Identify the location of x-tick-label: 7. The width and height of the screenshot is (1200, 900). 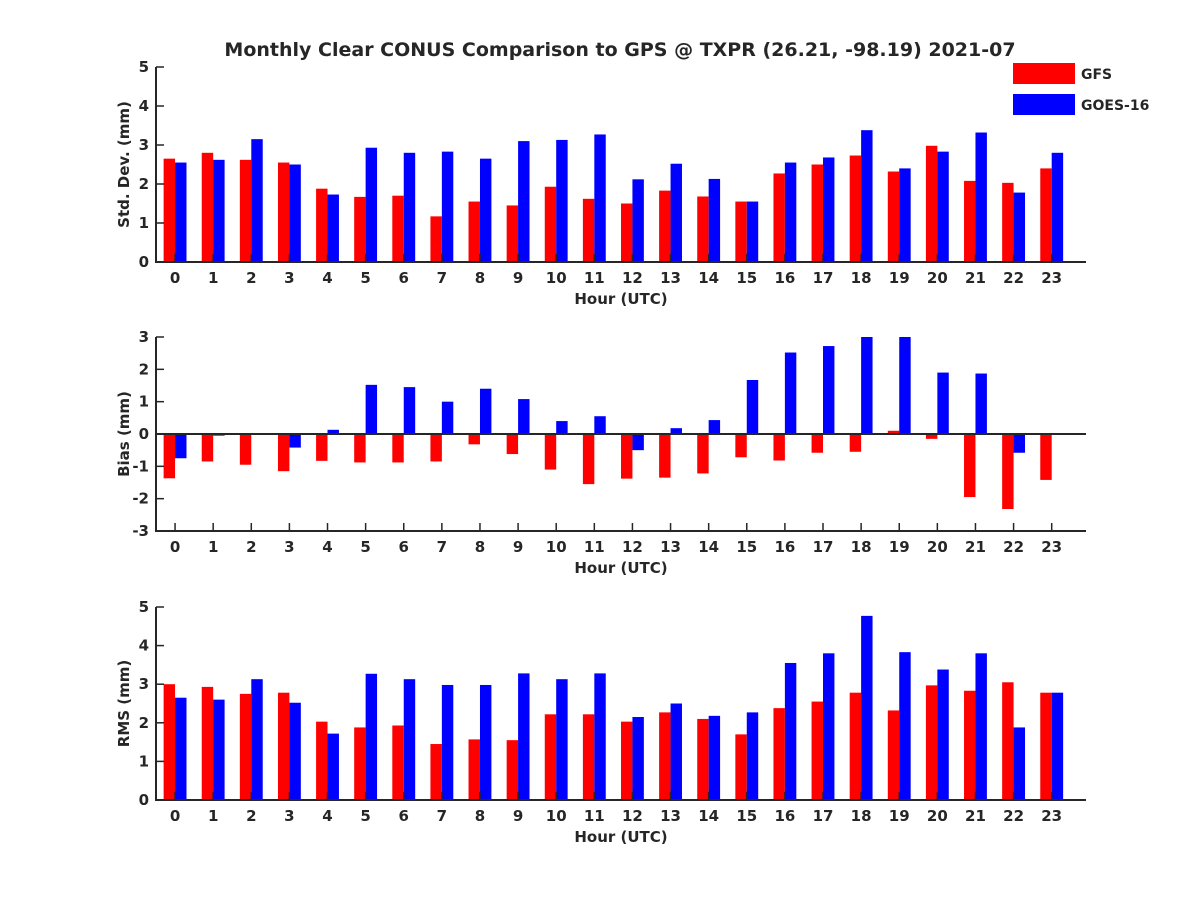
(442, 816).